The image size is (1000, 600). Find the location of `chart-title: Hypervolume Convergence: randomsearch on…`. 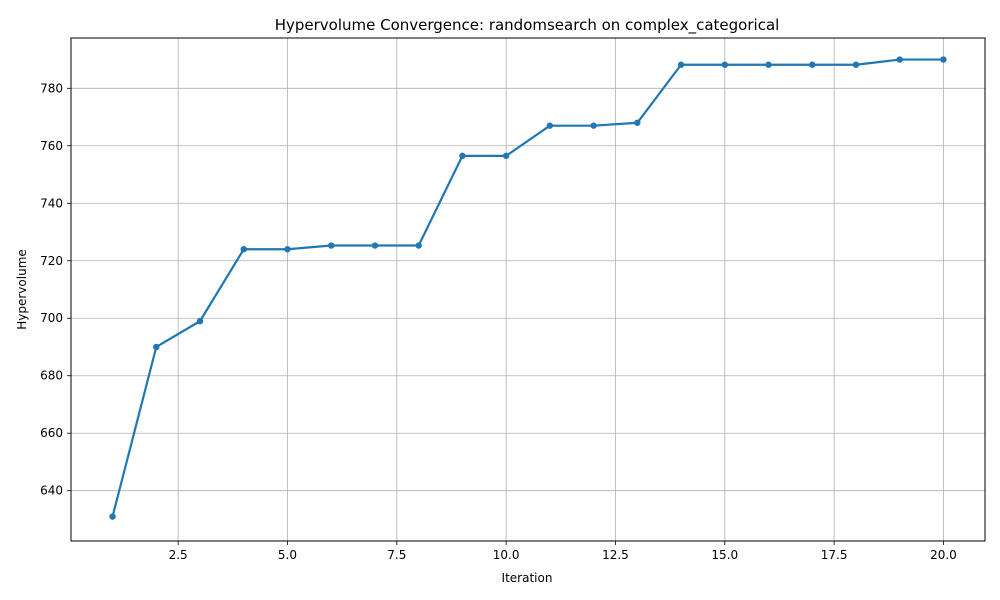

chart-title: Hypervolume Convergence: randomsearch on… is located at coordinates (527, 25).